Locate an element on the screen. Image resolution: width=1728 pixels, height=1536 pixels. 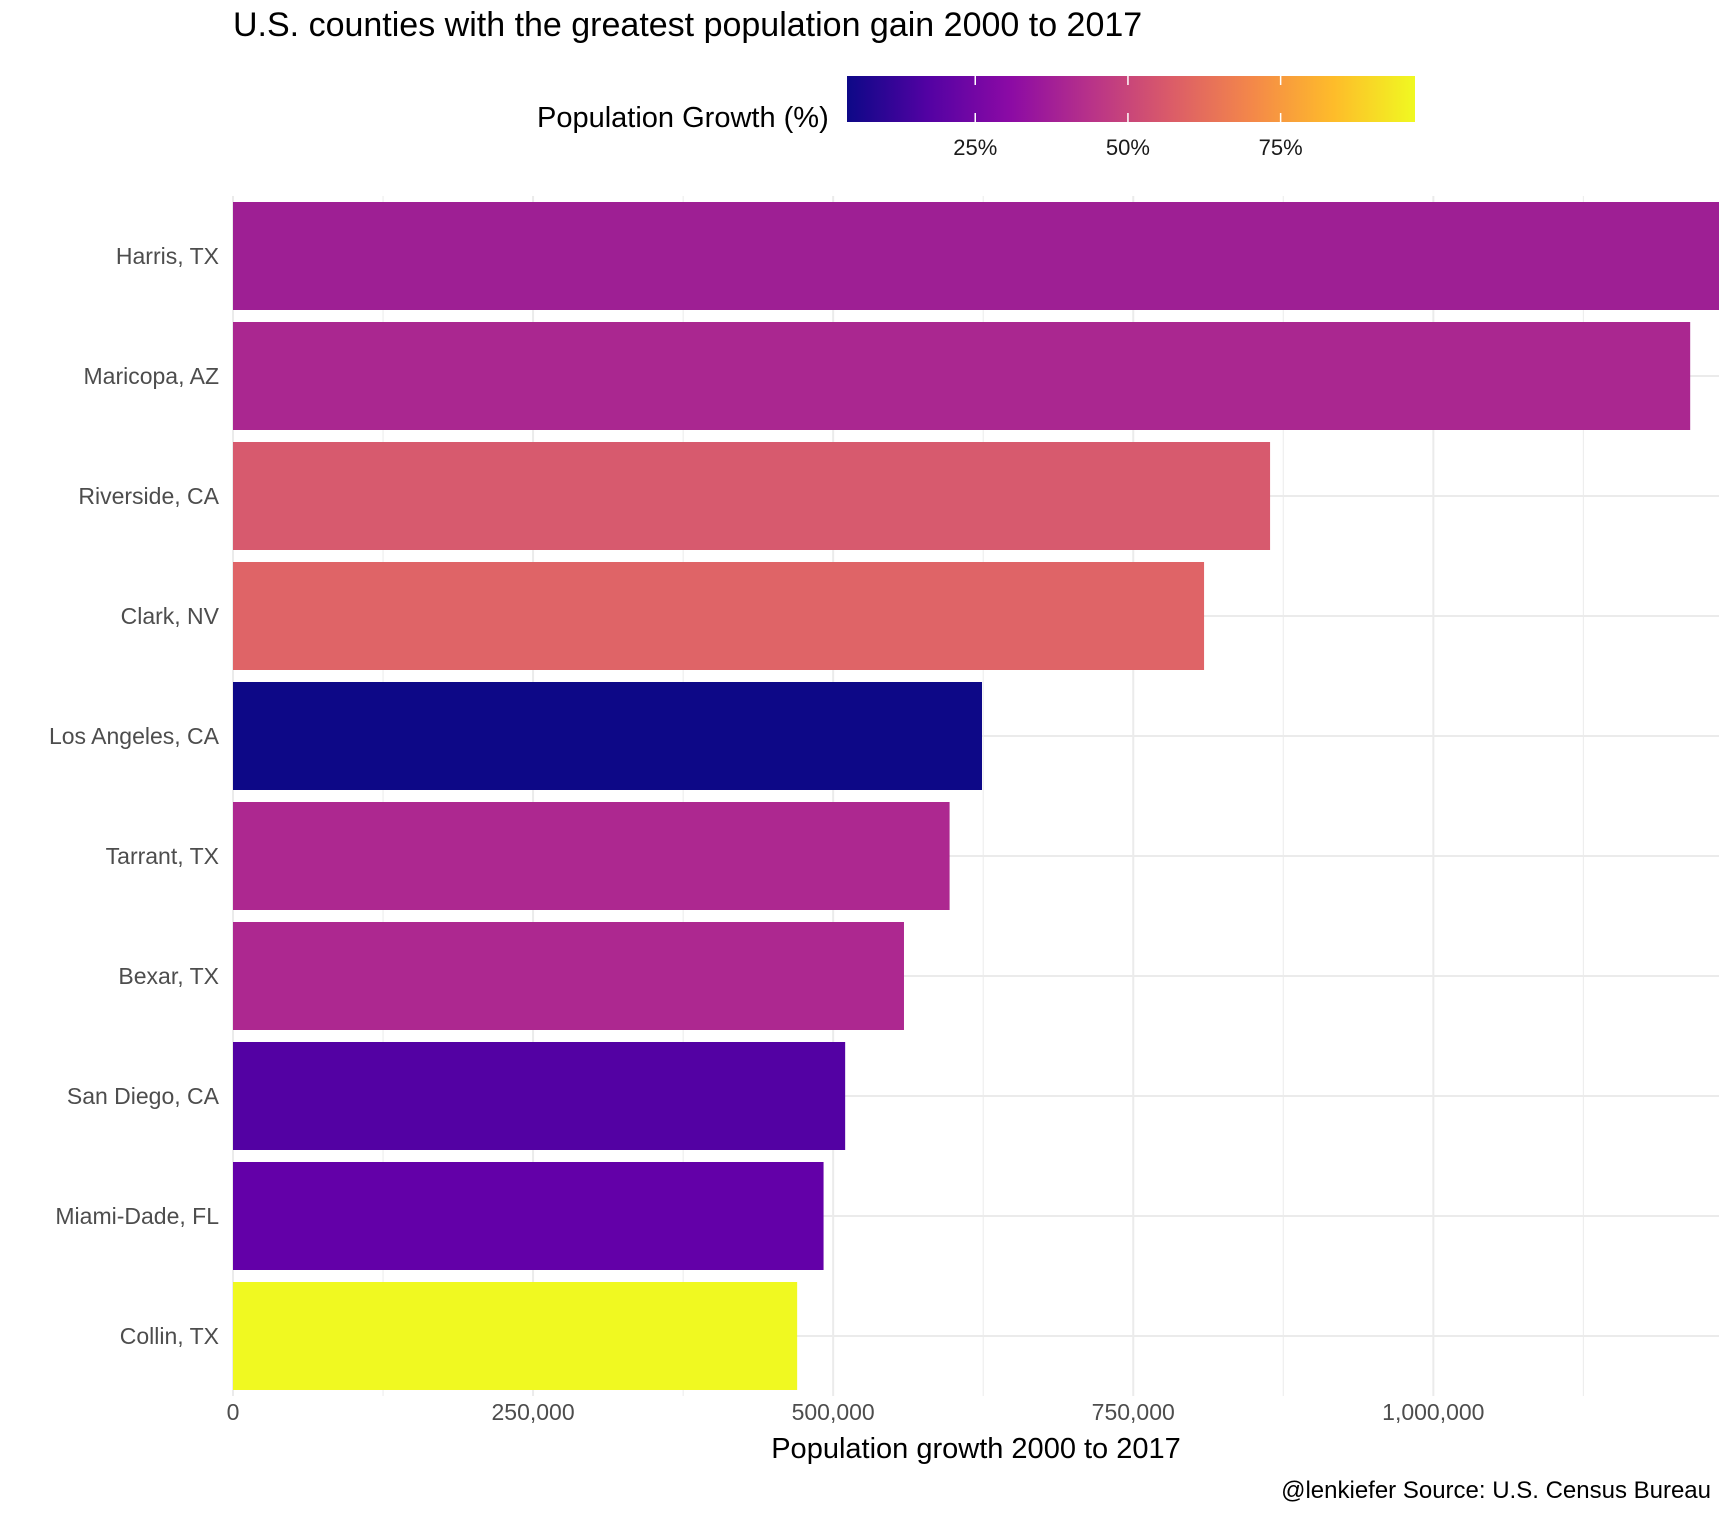
bar-riverside-ca is located at coordinates (752, 496).